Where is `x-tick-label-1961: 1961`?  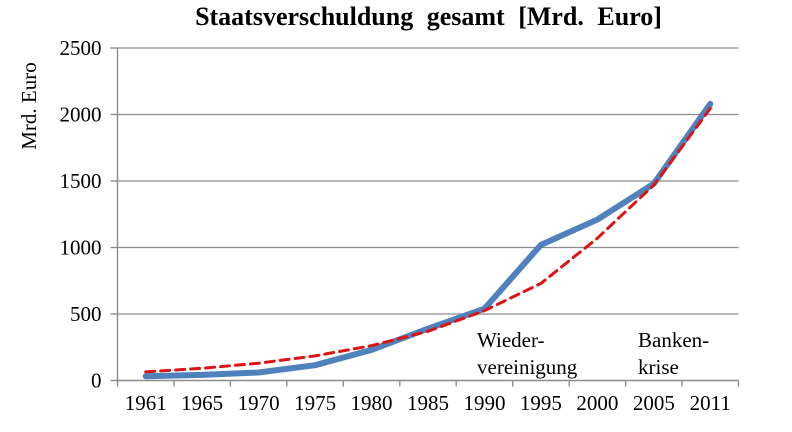 x-tick-label-1961: 1961 is located at coordinates (146, 403).